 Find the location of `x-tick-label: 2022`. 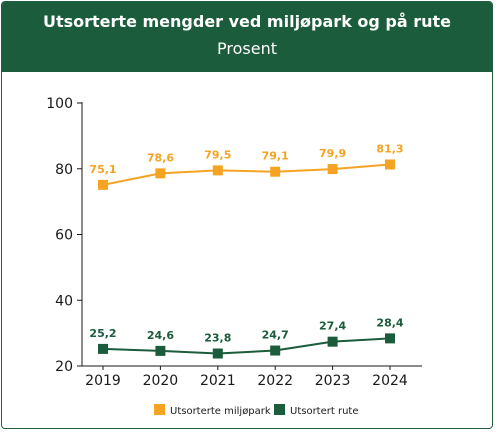

x-tick-label: 2022 is located at coordinates (275, 381).